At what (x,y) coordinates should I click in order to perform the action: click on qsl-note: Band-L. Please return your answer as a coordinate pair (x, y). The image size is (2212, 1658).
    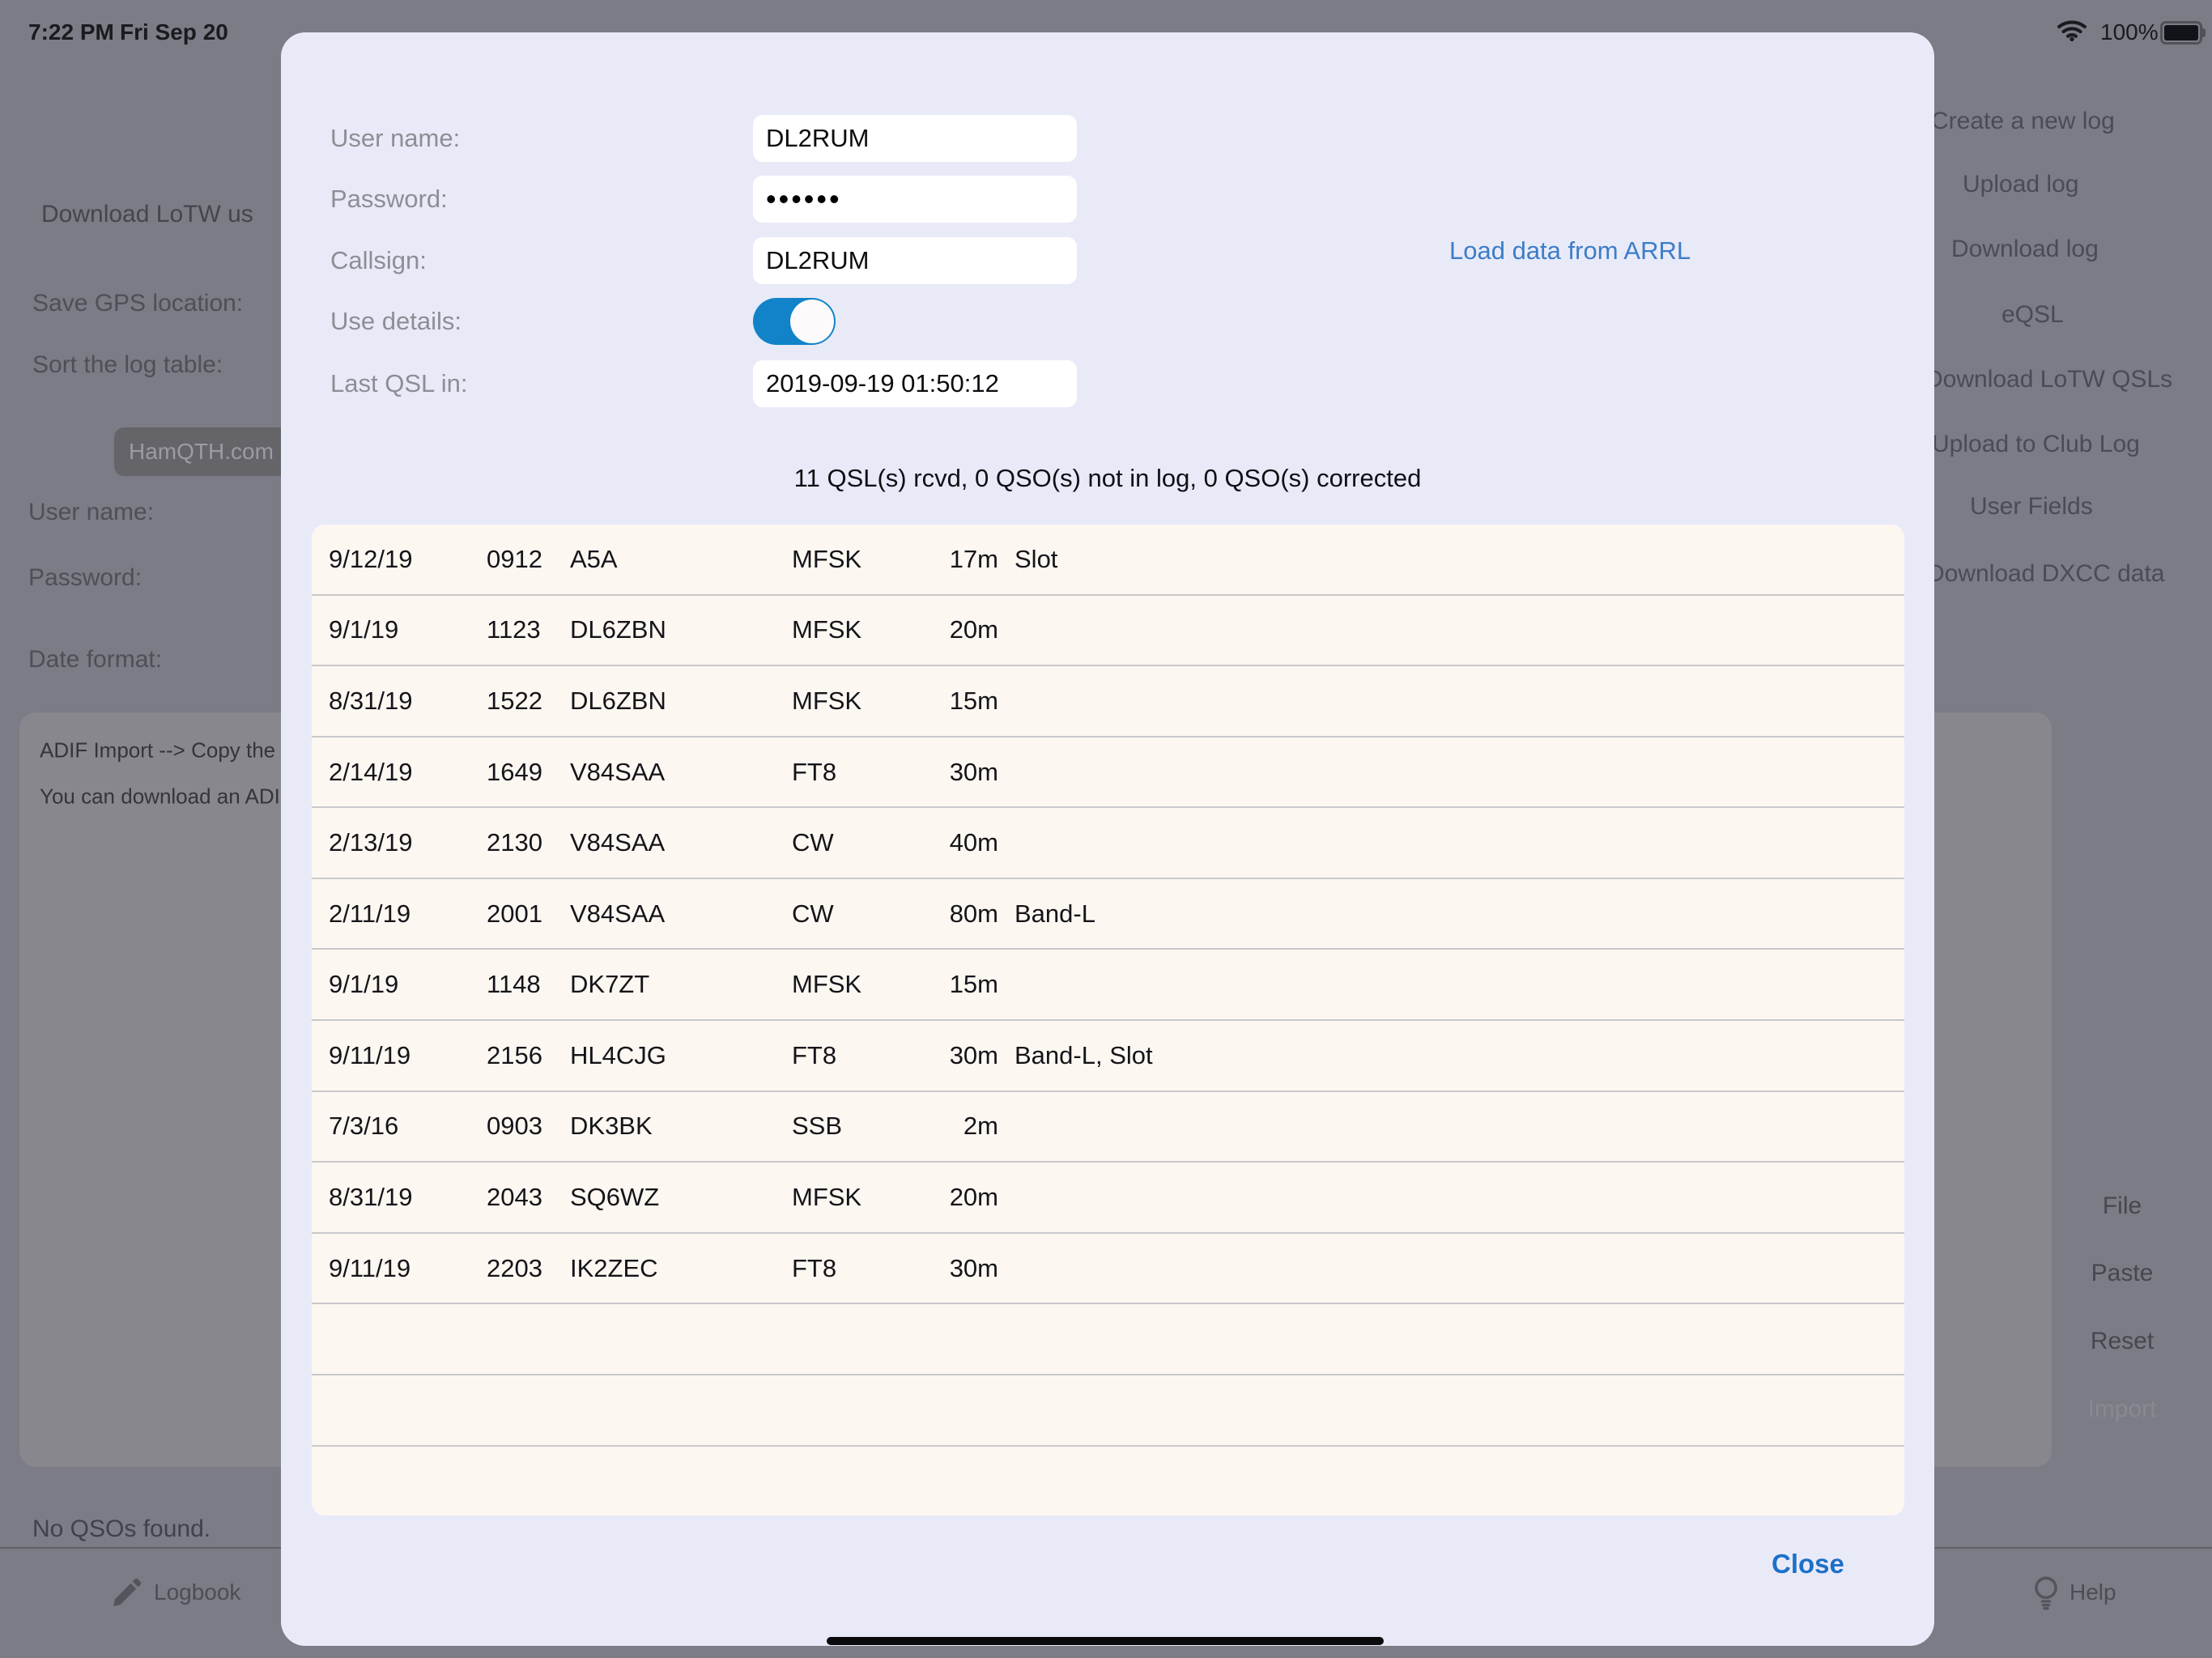
    Looking at the image, I should click on (1055, 913).